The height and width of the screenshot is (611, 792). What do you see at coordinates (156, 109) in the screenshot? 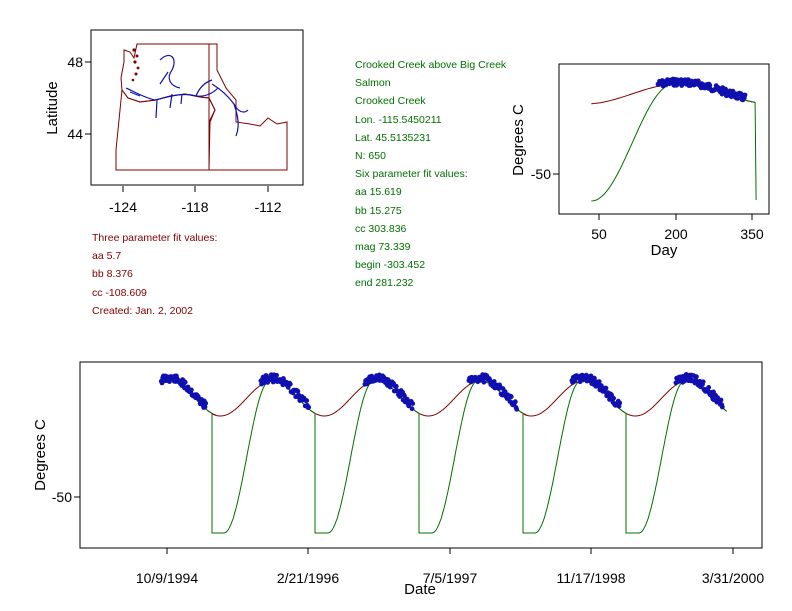
I see `willamette-river` at bounding box center [156, 109].